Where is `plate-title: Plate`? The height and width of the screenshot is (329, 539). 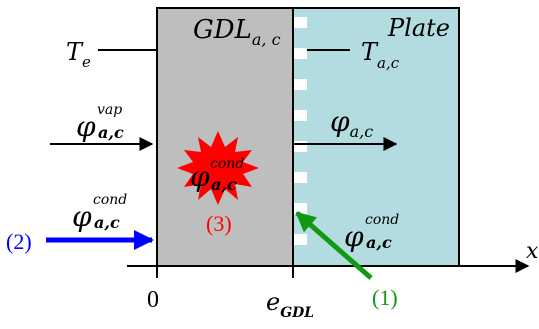 plate-title: Plate is located at coordinates (418, 28).